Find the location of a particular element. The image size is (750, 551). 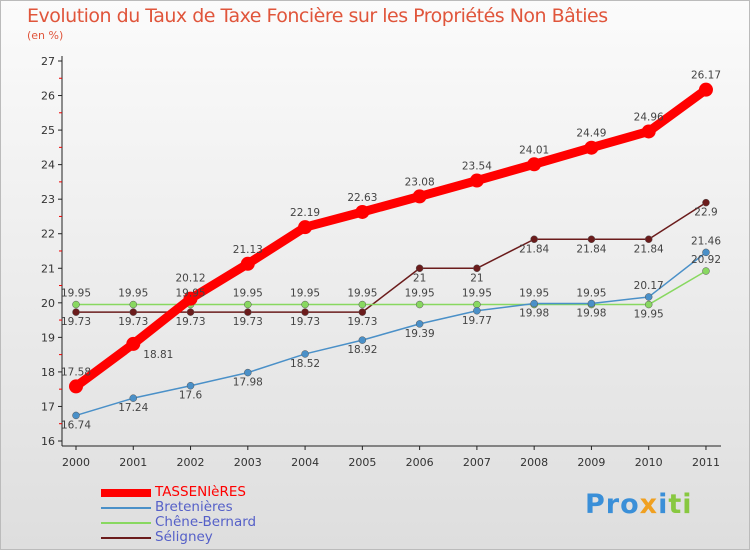

x-tick-label: 2009 is located at coordinates (591, 462).